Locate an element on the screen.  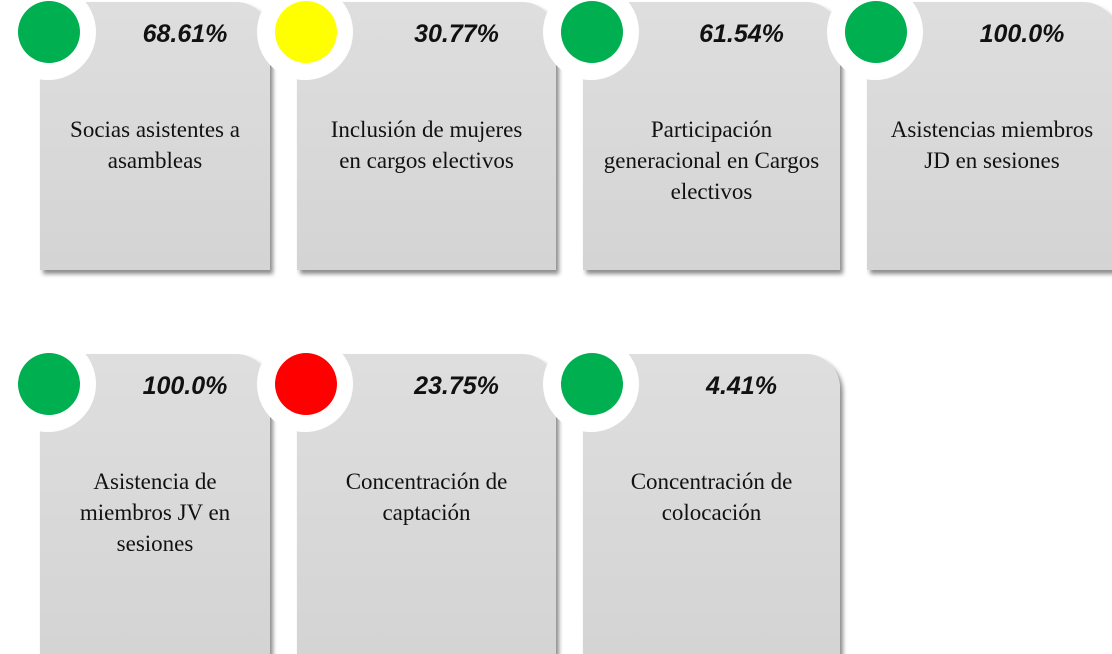
kpi-value: 30.77% is located at coordinates (456, 34).